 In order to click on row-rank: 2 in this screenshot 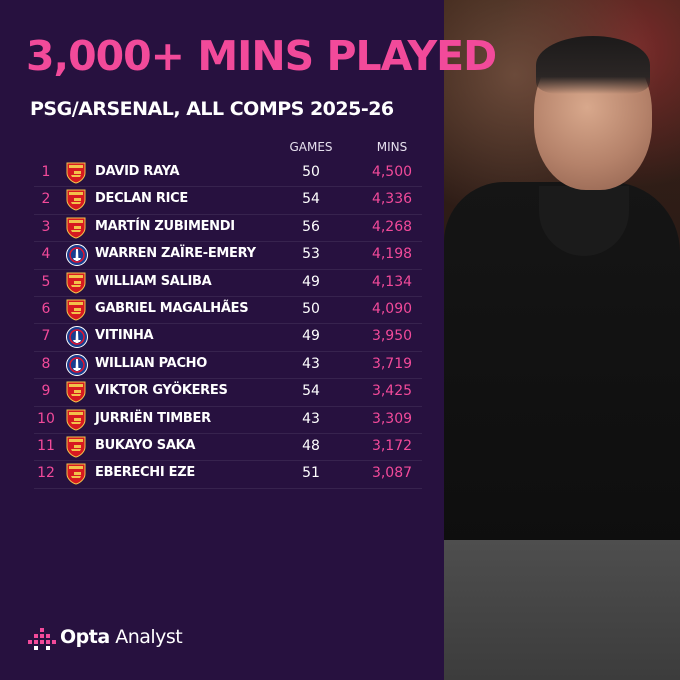, I will do `click(46, 199)`.